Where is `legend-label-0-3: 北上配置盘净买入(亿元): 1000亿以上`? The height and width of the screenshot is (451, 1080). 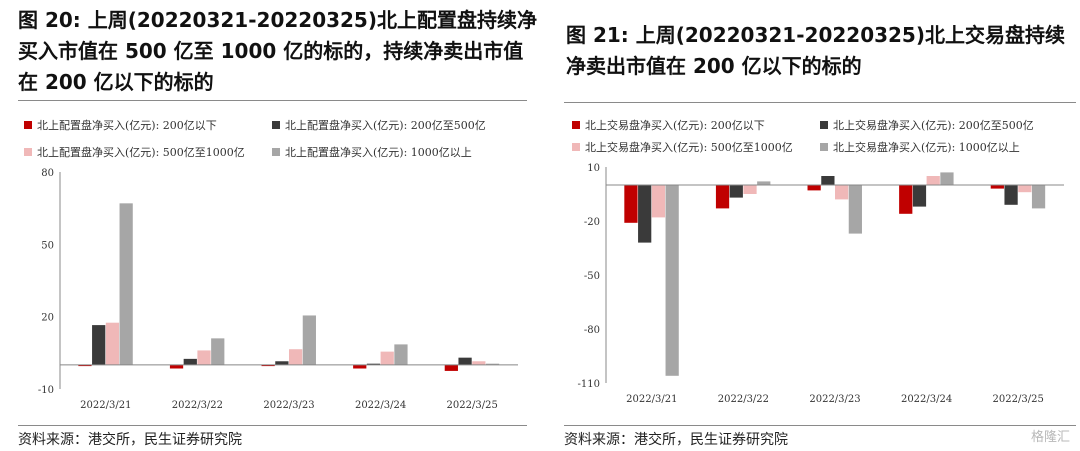 legend-label-0-3: 北上配置盘净买入(亿元): 1000亿以上 is located at coordinates (378, 152).